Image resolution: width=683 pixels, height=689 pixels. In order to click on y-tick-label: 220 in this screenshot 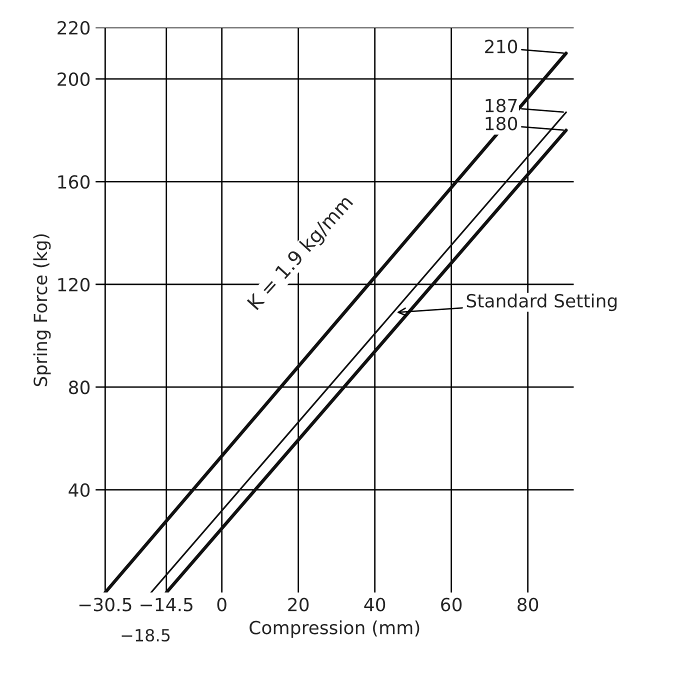, I will do `click(74, 28)`.